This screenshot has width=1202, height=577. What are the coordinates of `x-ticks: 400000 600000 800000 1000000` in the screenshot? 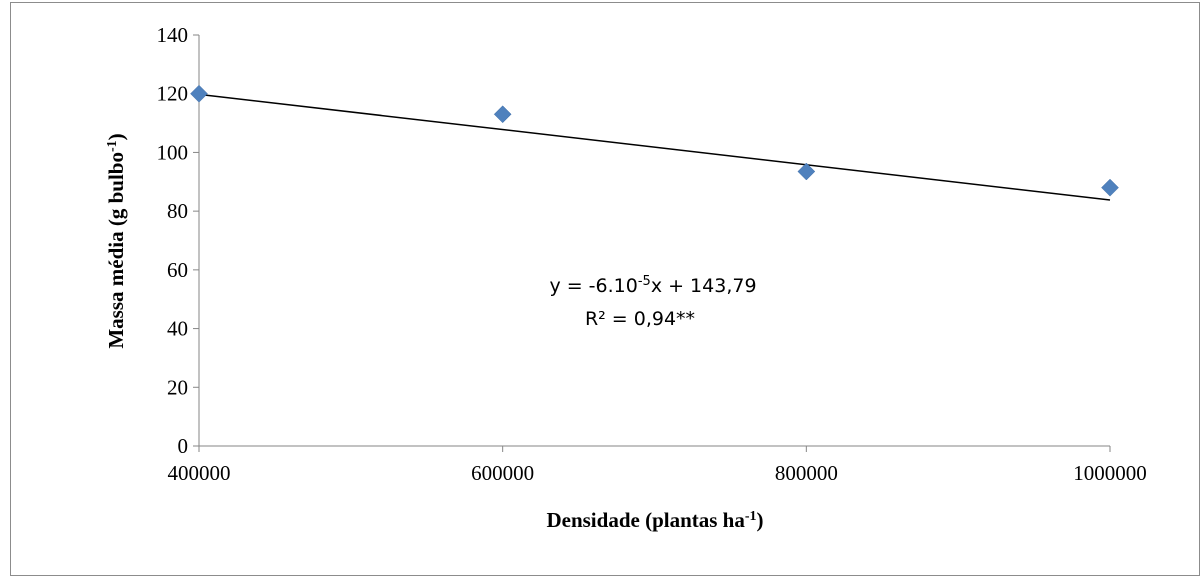 It's located at (657, 465).